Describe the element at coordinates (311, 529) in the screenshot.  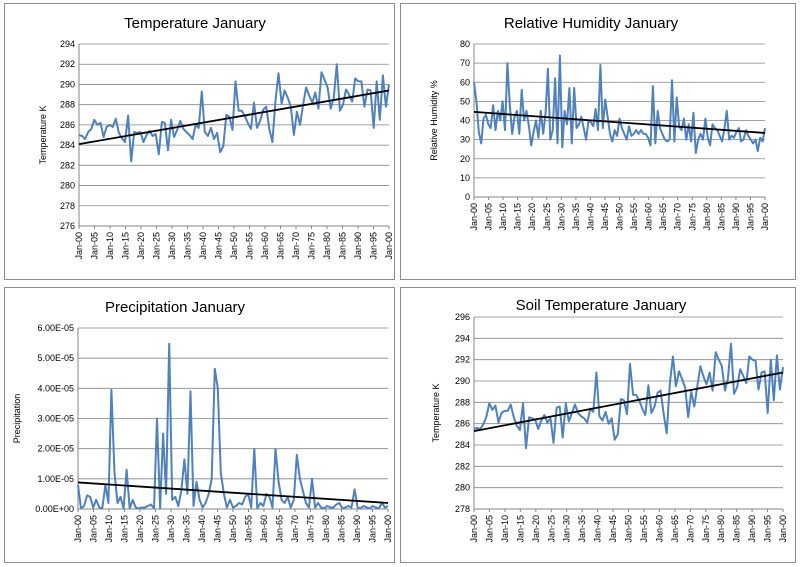
I see `x-tick-label: Jan-75` at that location.